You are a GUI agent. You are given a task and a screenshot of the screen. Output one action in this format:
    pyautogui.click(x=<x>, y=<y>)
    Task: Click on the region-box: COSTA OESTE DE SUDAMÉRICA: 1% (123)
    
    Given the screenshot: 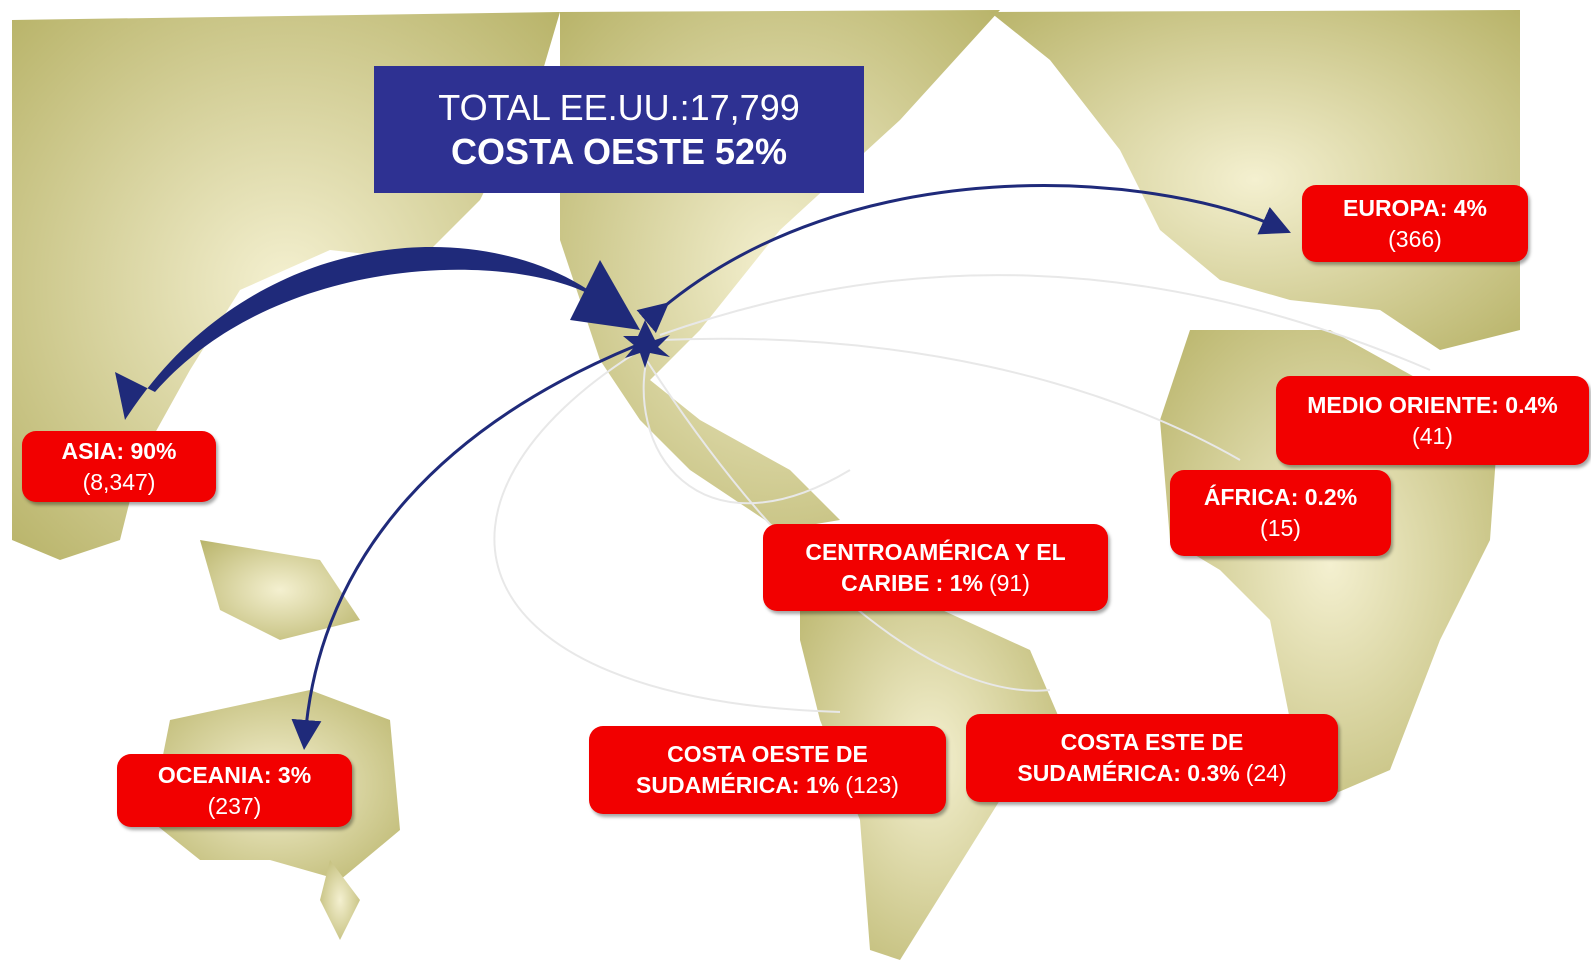 What is the action you would take?
    pyautogui.click(x=767, y=770)
    